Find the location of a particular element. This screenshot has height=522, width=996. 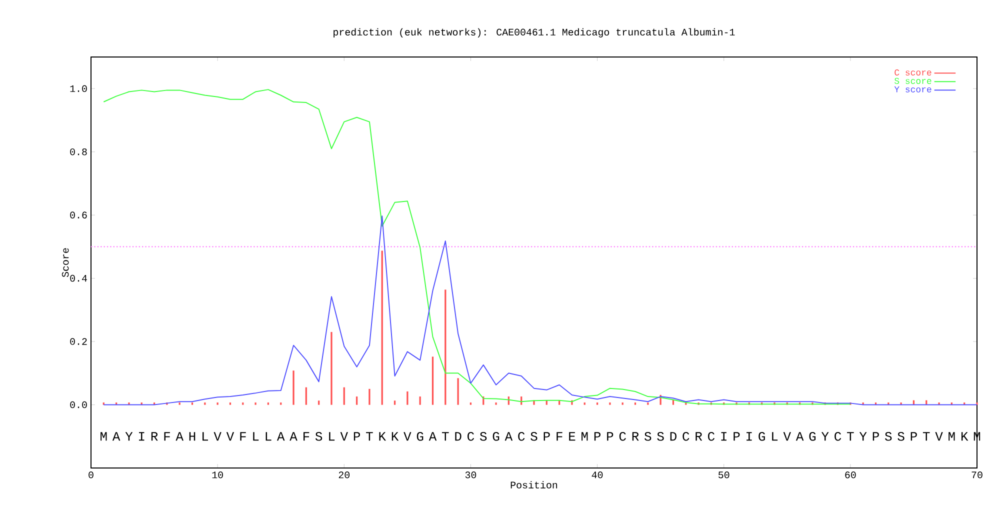

annotation: E is located at coordinates (572, 436).